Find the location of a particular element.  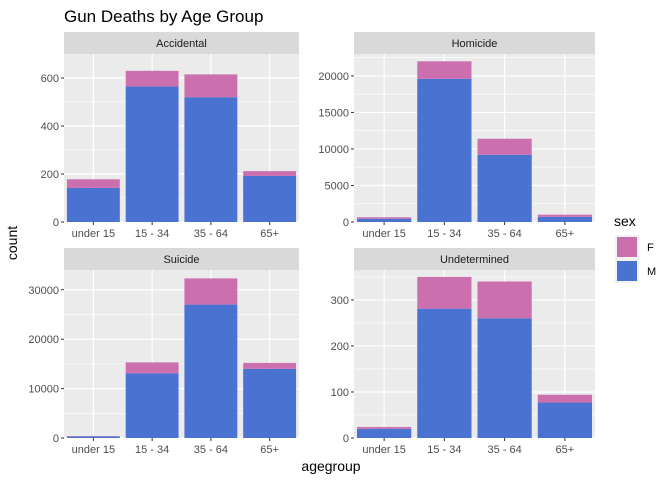

panel-strip-label: Homicide is located at coordinates (475, 44).